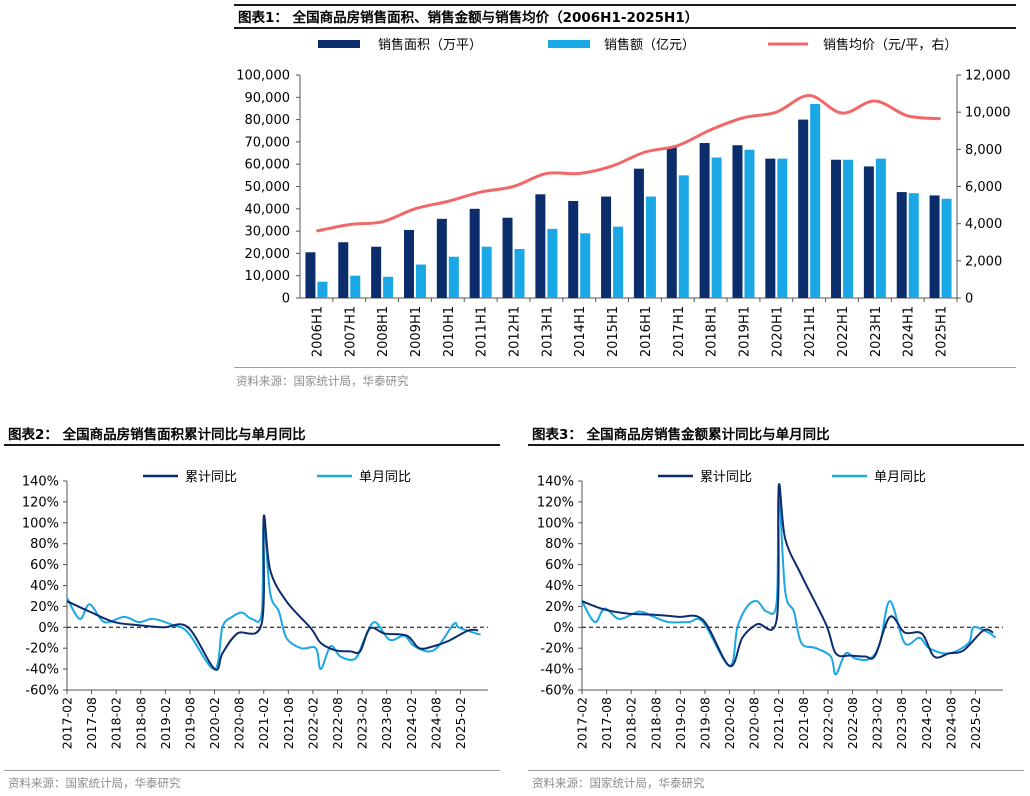 Image resolution: width=1030 pixels, height=796 pixels. I want to click on x-tick-label: 2025-02, so click(460, 723).